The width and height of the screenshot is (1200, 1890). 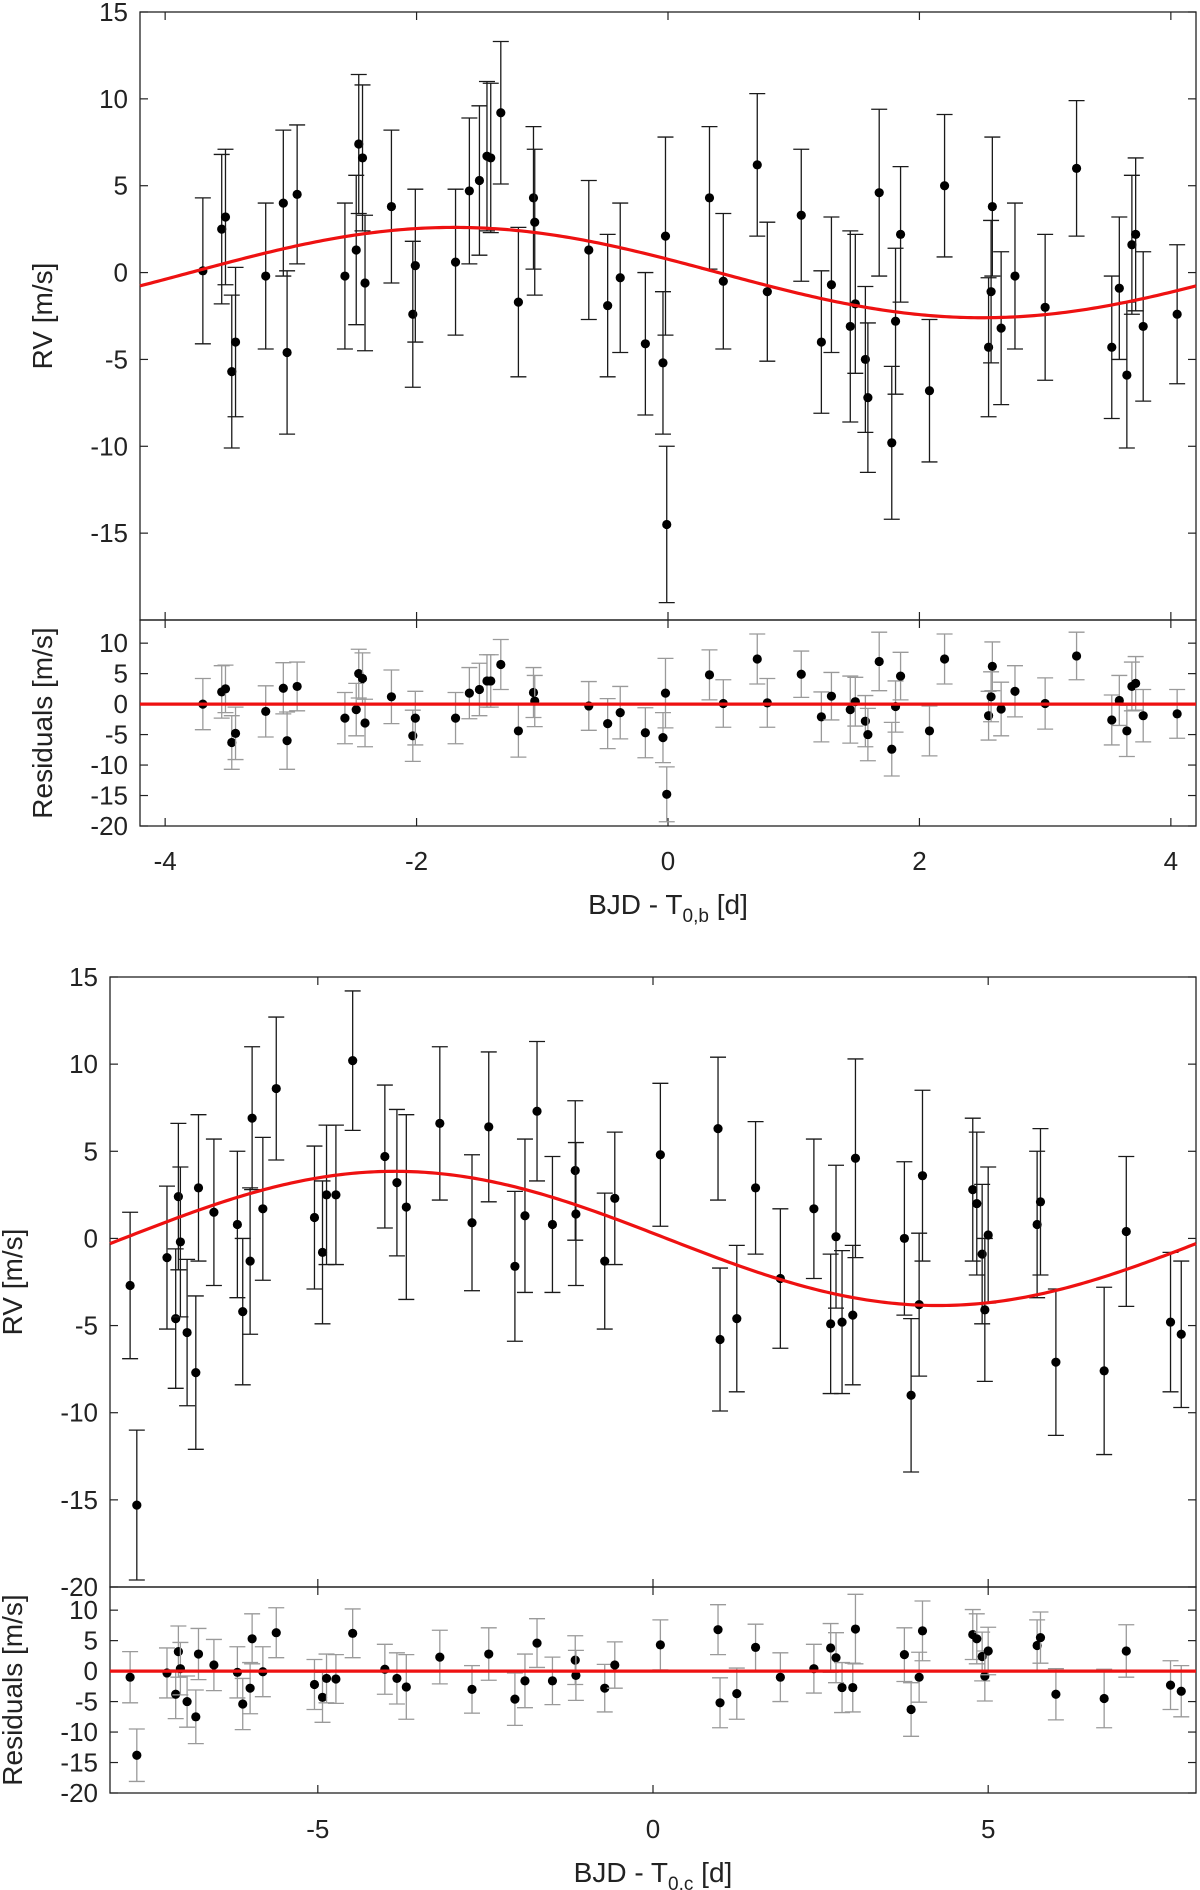 What do you see at coordinates (42, 722) in the screenshot?
I see `y-axis-title: Residuals [m/s]` at bounding box center [42, 722].